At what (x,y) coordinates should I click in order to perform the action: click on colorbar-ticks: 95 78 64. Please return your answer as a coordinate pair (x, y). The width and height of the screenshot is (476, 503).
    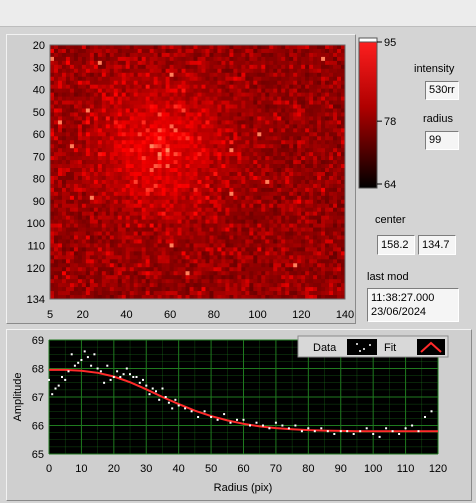
    Looking at the image, I should click on (386, 114).